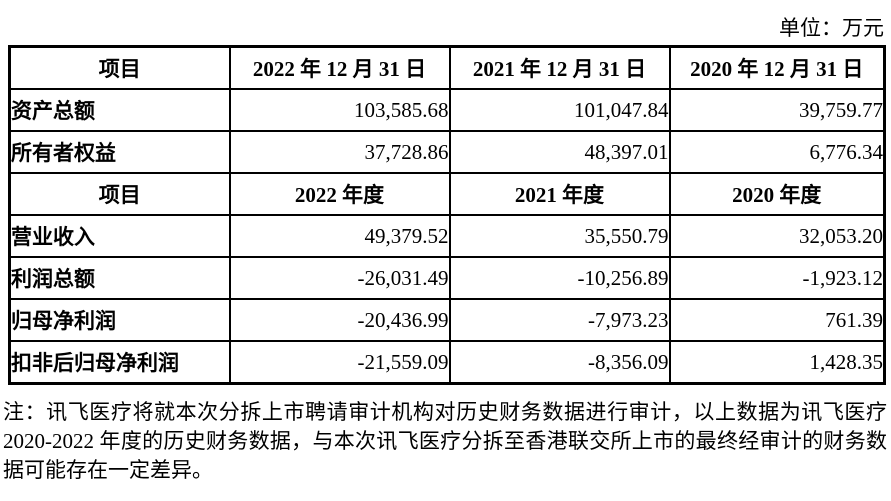 The height and width of the screenshot is (501, 891). I want to click on table-row-total-profit: 利润总额 -26,031.49 -10,256.89 -1,923.12, so click(447, 278).